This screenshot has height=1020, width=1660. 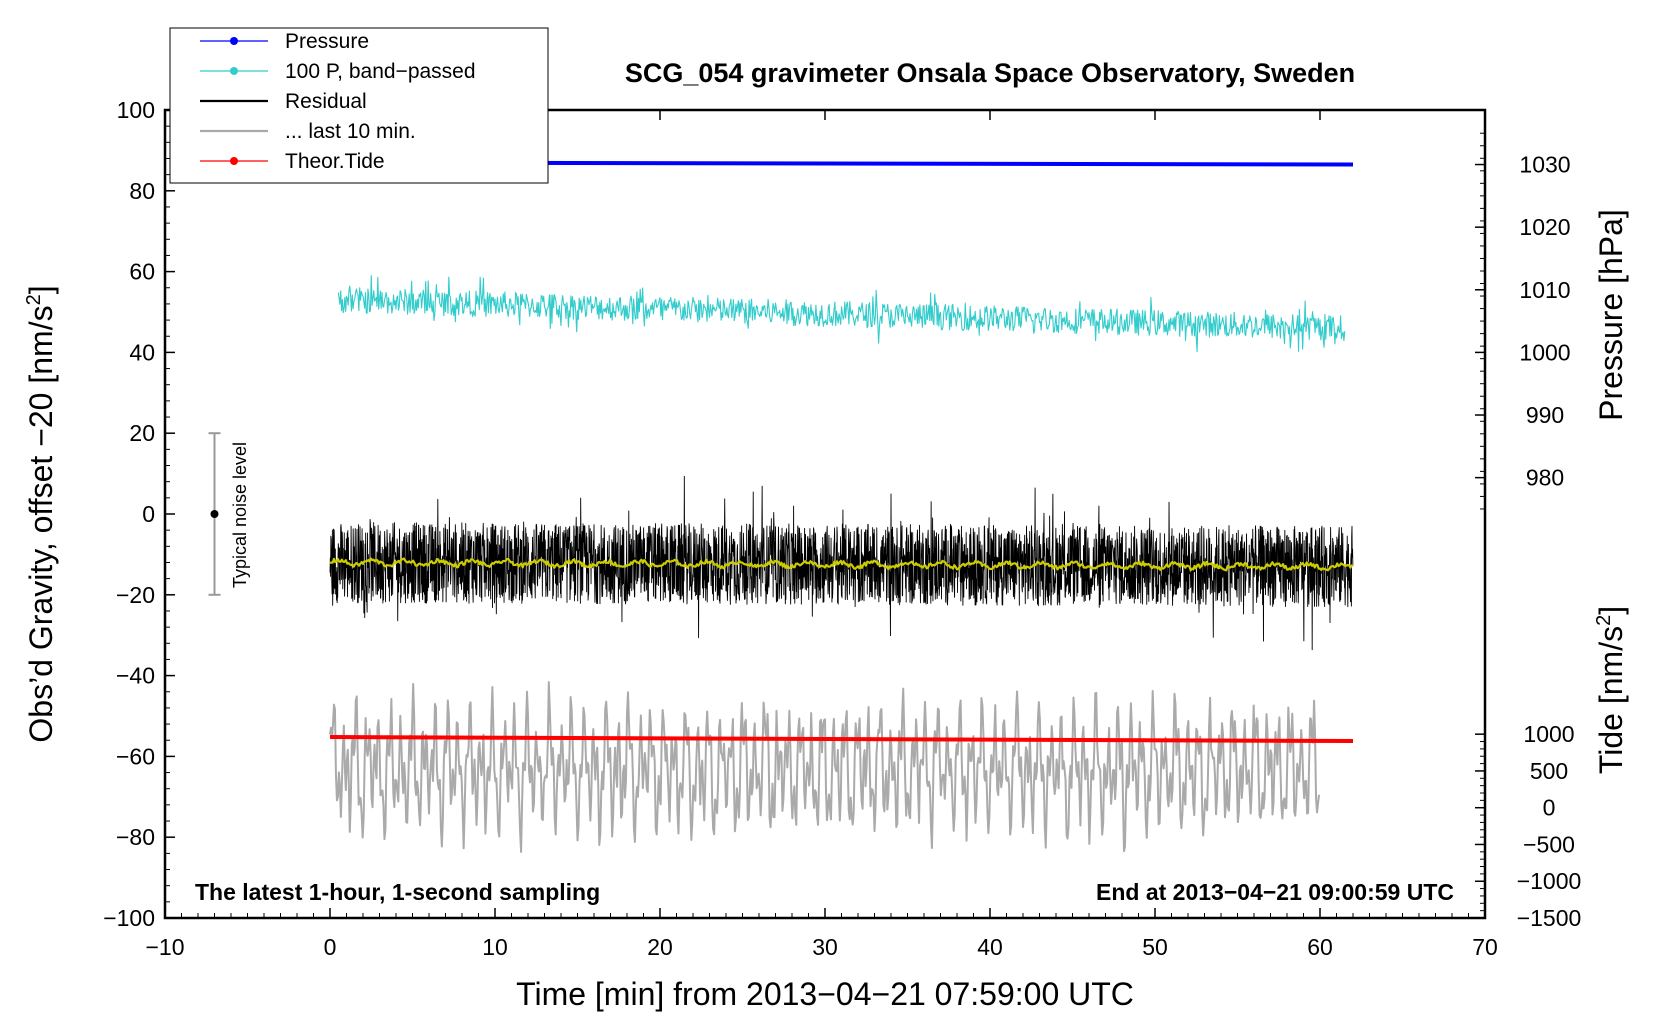 I want to click on tide-tick-label: 1000, so click(x=1548, y=734).